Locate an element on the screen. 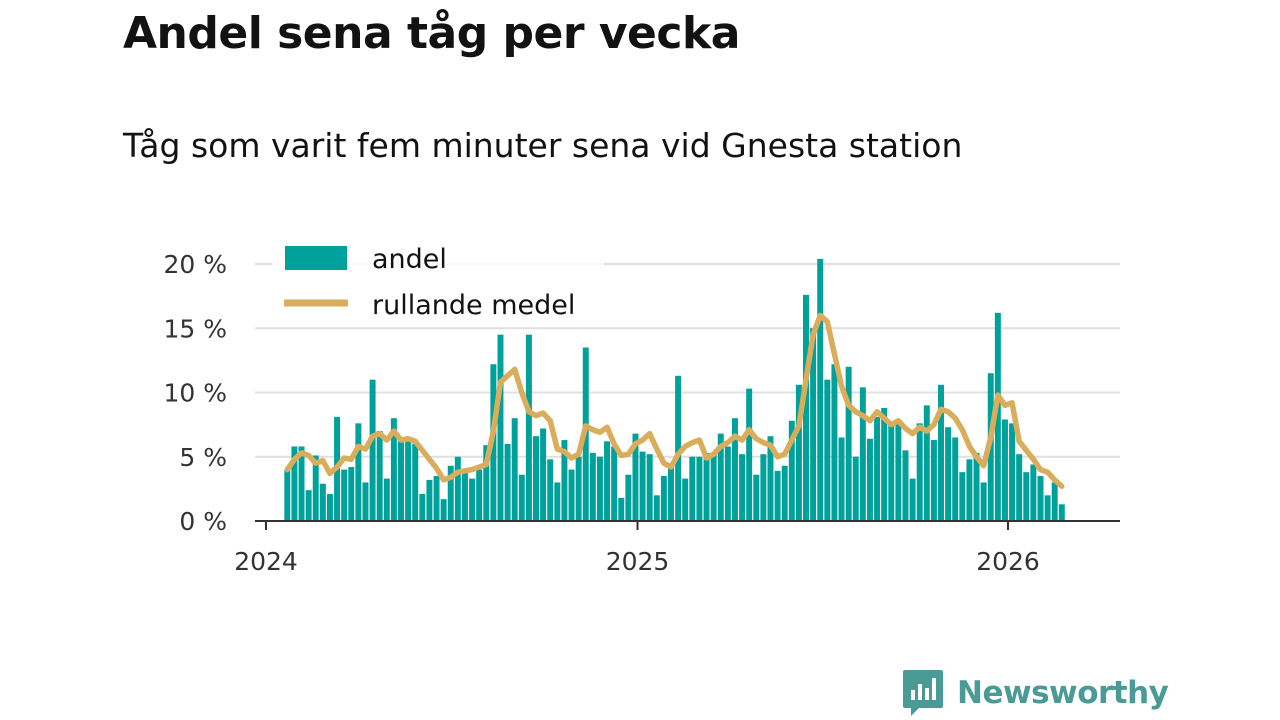 This screenshot has width=1280, height=720. legend-label-andel: andel is located at coordinates (409, 259).